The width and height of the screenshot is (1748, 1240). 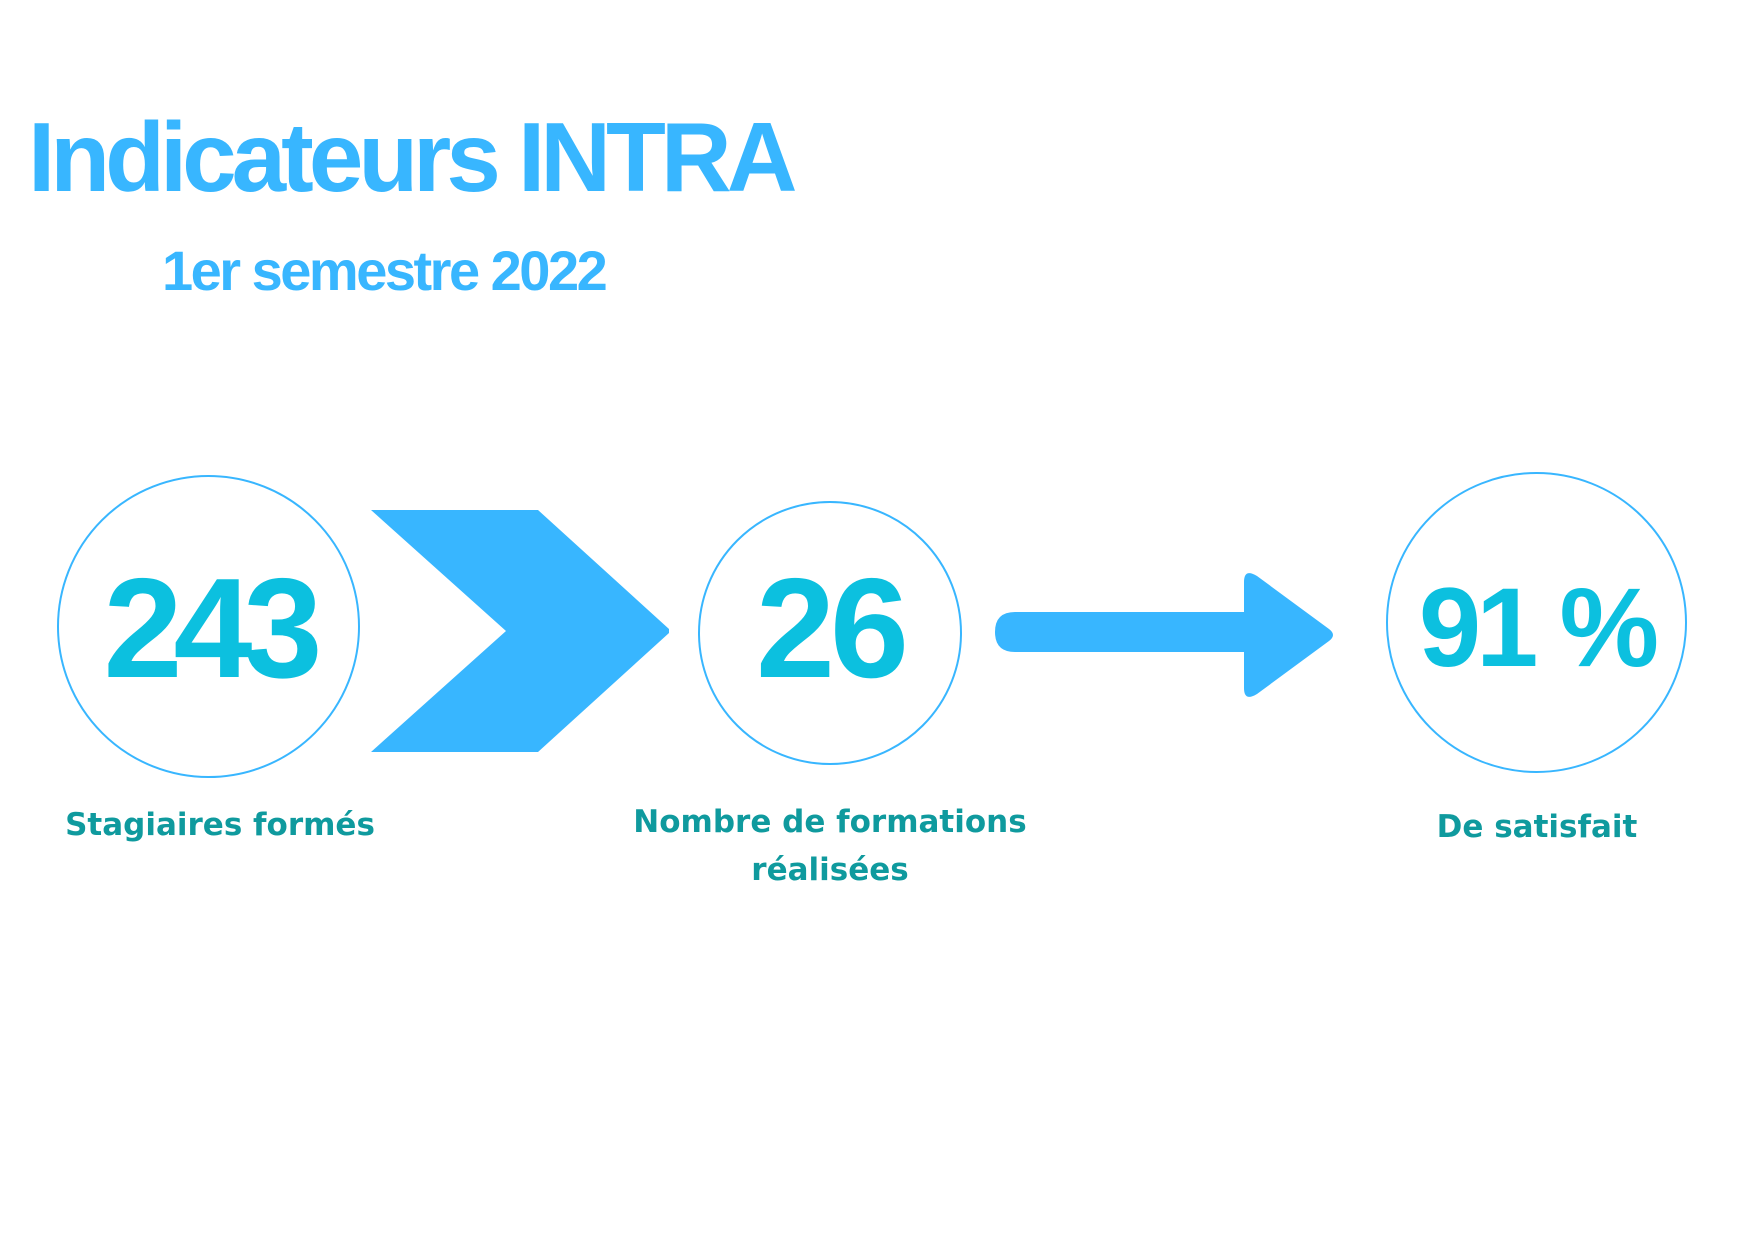 What do you see at coordinates (1164, 635) in the screenshot?
I see `arrow-right-icon` at bounding box center [1164, 635].